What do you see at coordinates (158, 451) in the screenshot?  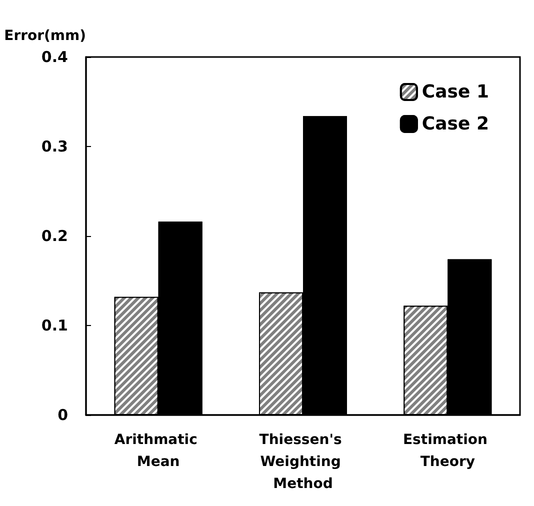 I see `x-tick-label: Arithmatic Mean` at bounding box center [158, 451].